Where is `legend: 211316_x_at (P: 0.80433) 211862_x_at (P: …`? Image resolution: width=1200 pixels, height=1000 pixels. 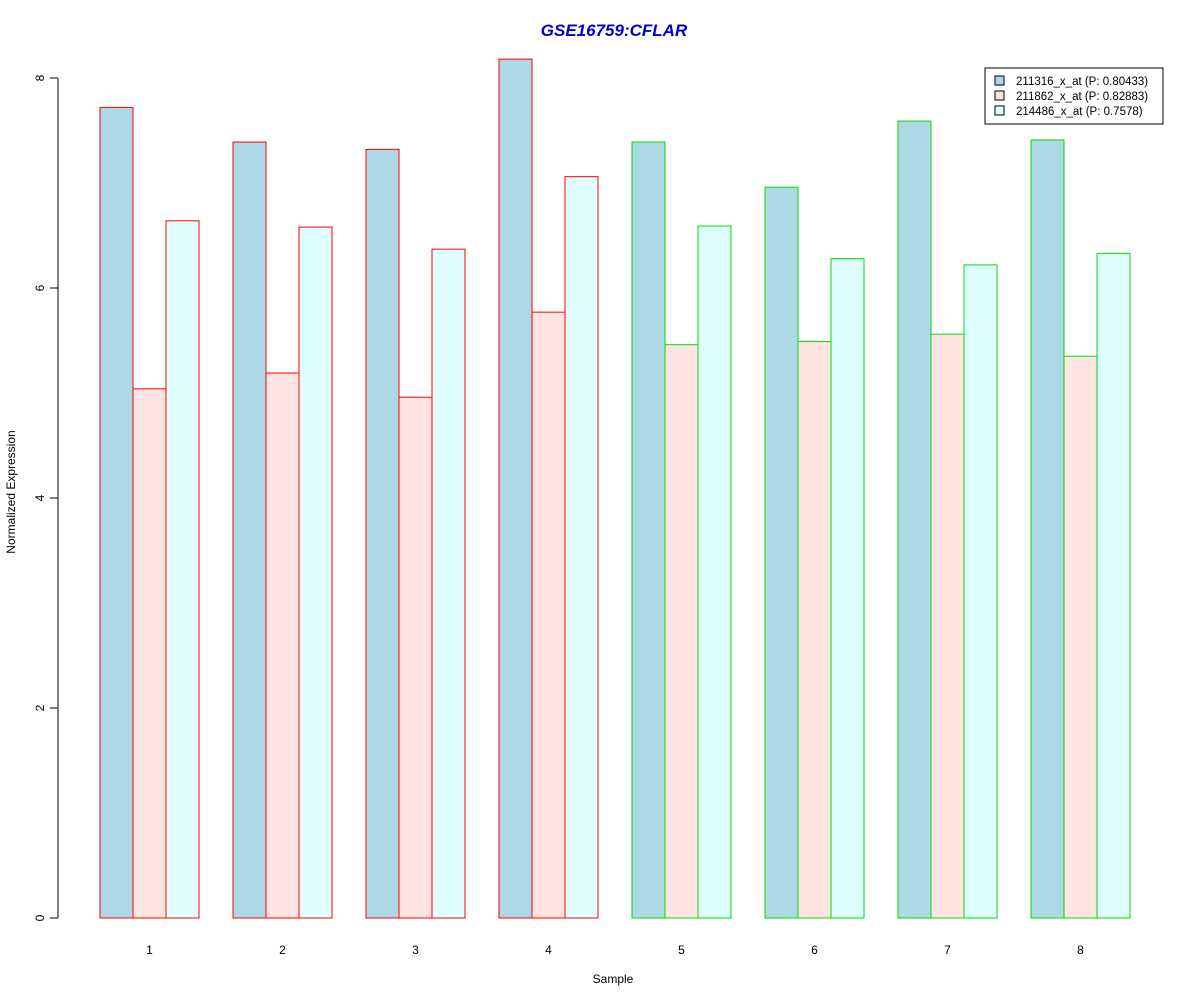 legend: 211316_x_at (P: 0.80433) 211862_x_at (P: … is located at coordinates (1074, 96).